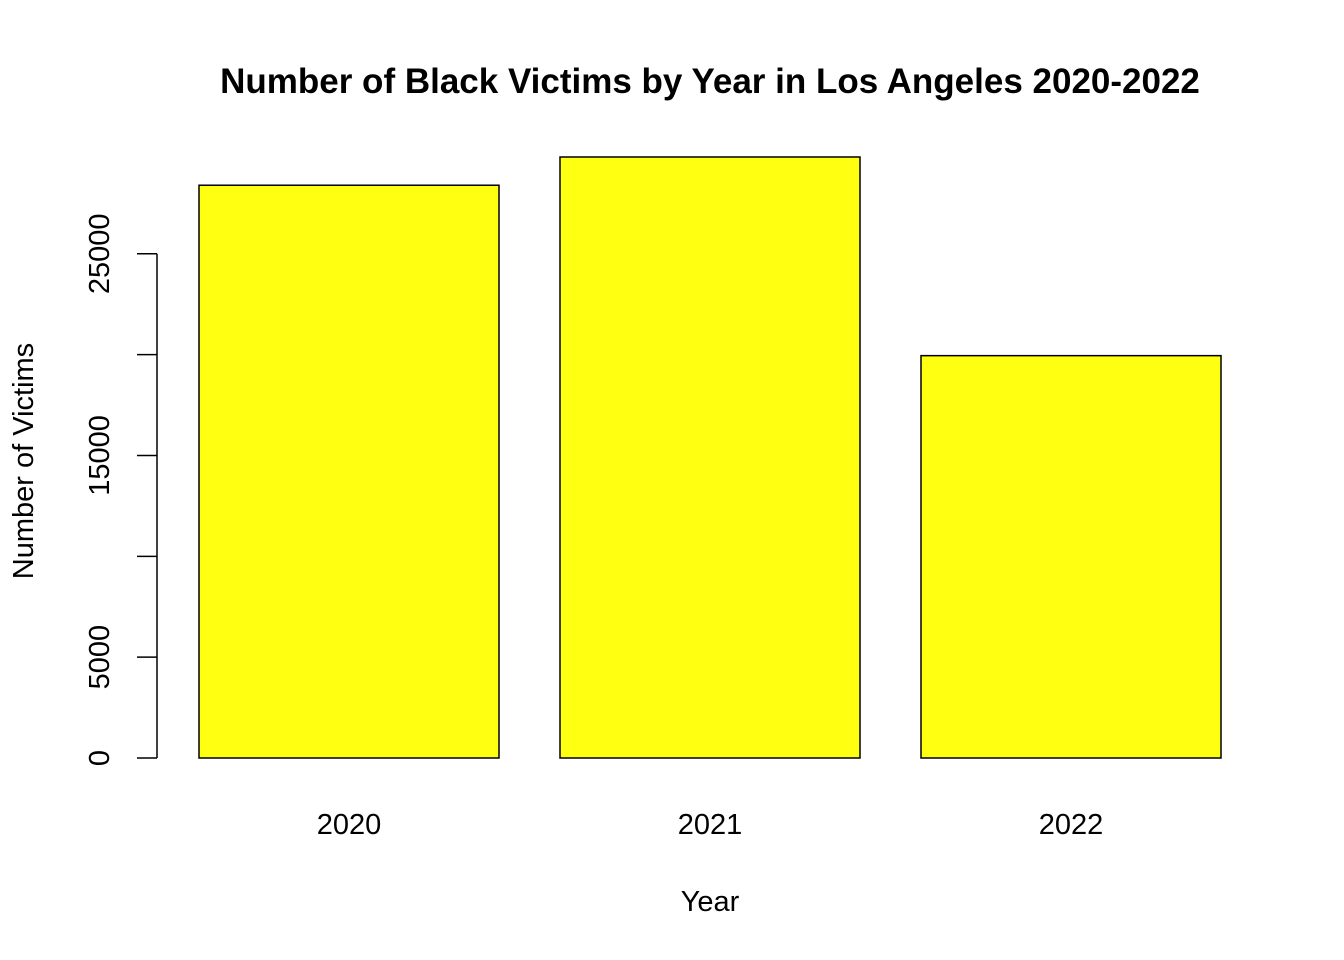 This screenshot has width=1344, height=960. I want to click on x-tick-labels: 2020 2021 2022, so click(710, 825).